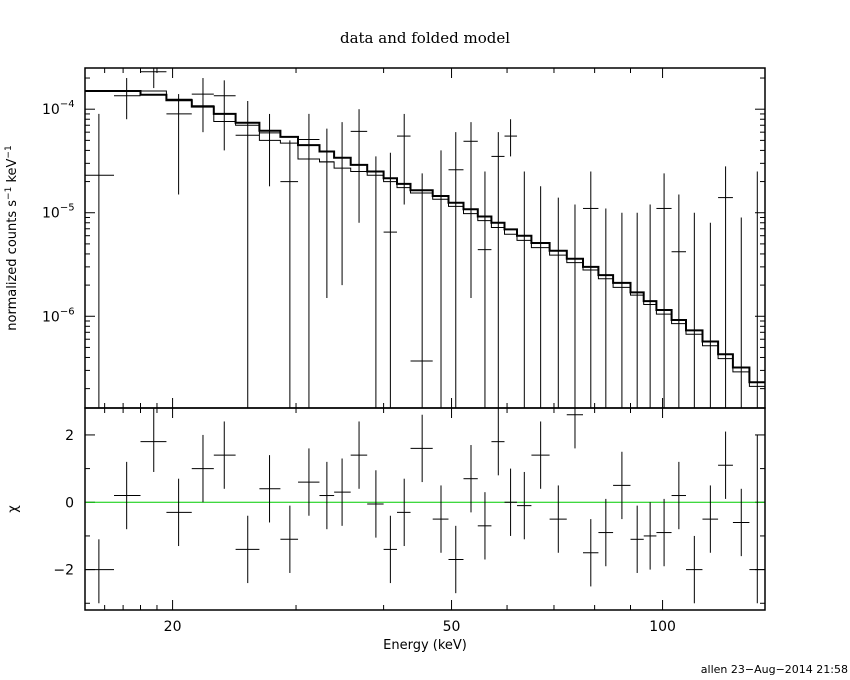  Describe the element at coordinates (425, 38) in the screenshot. I see `chart-title: data and folded model` at that location.